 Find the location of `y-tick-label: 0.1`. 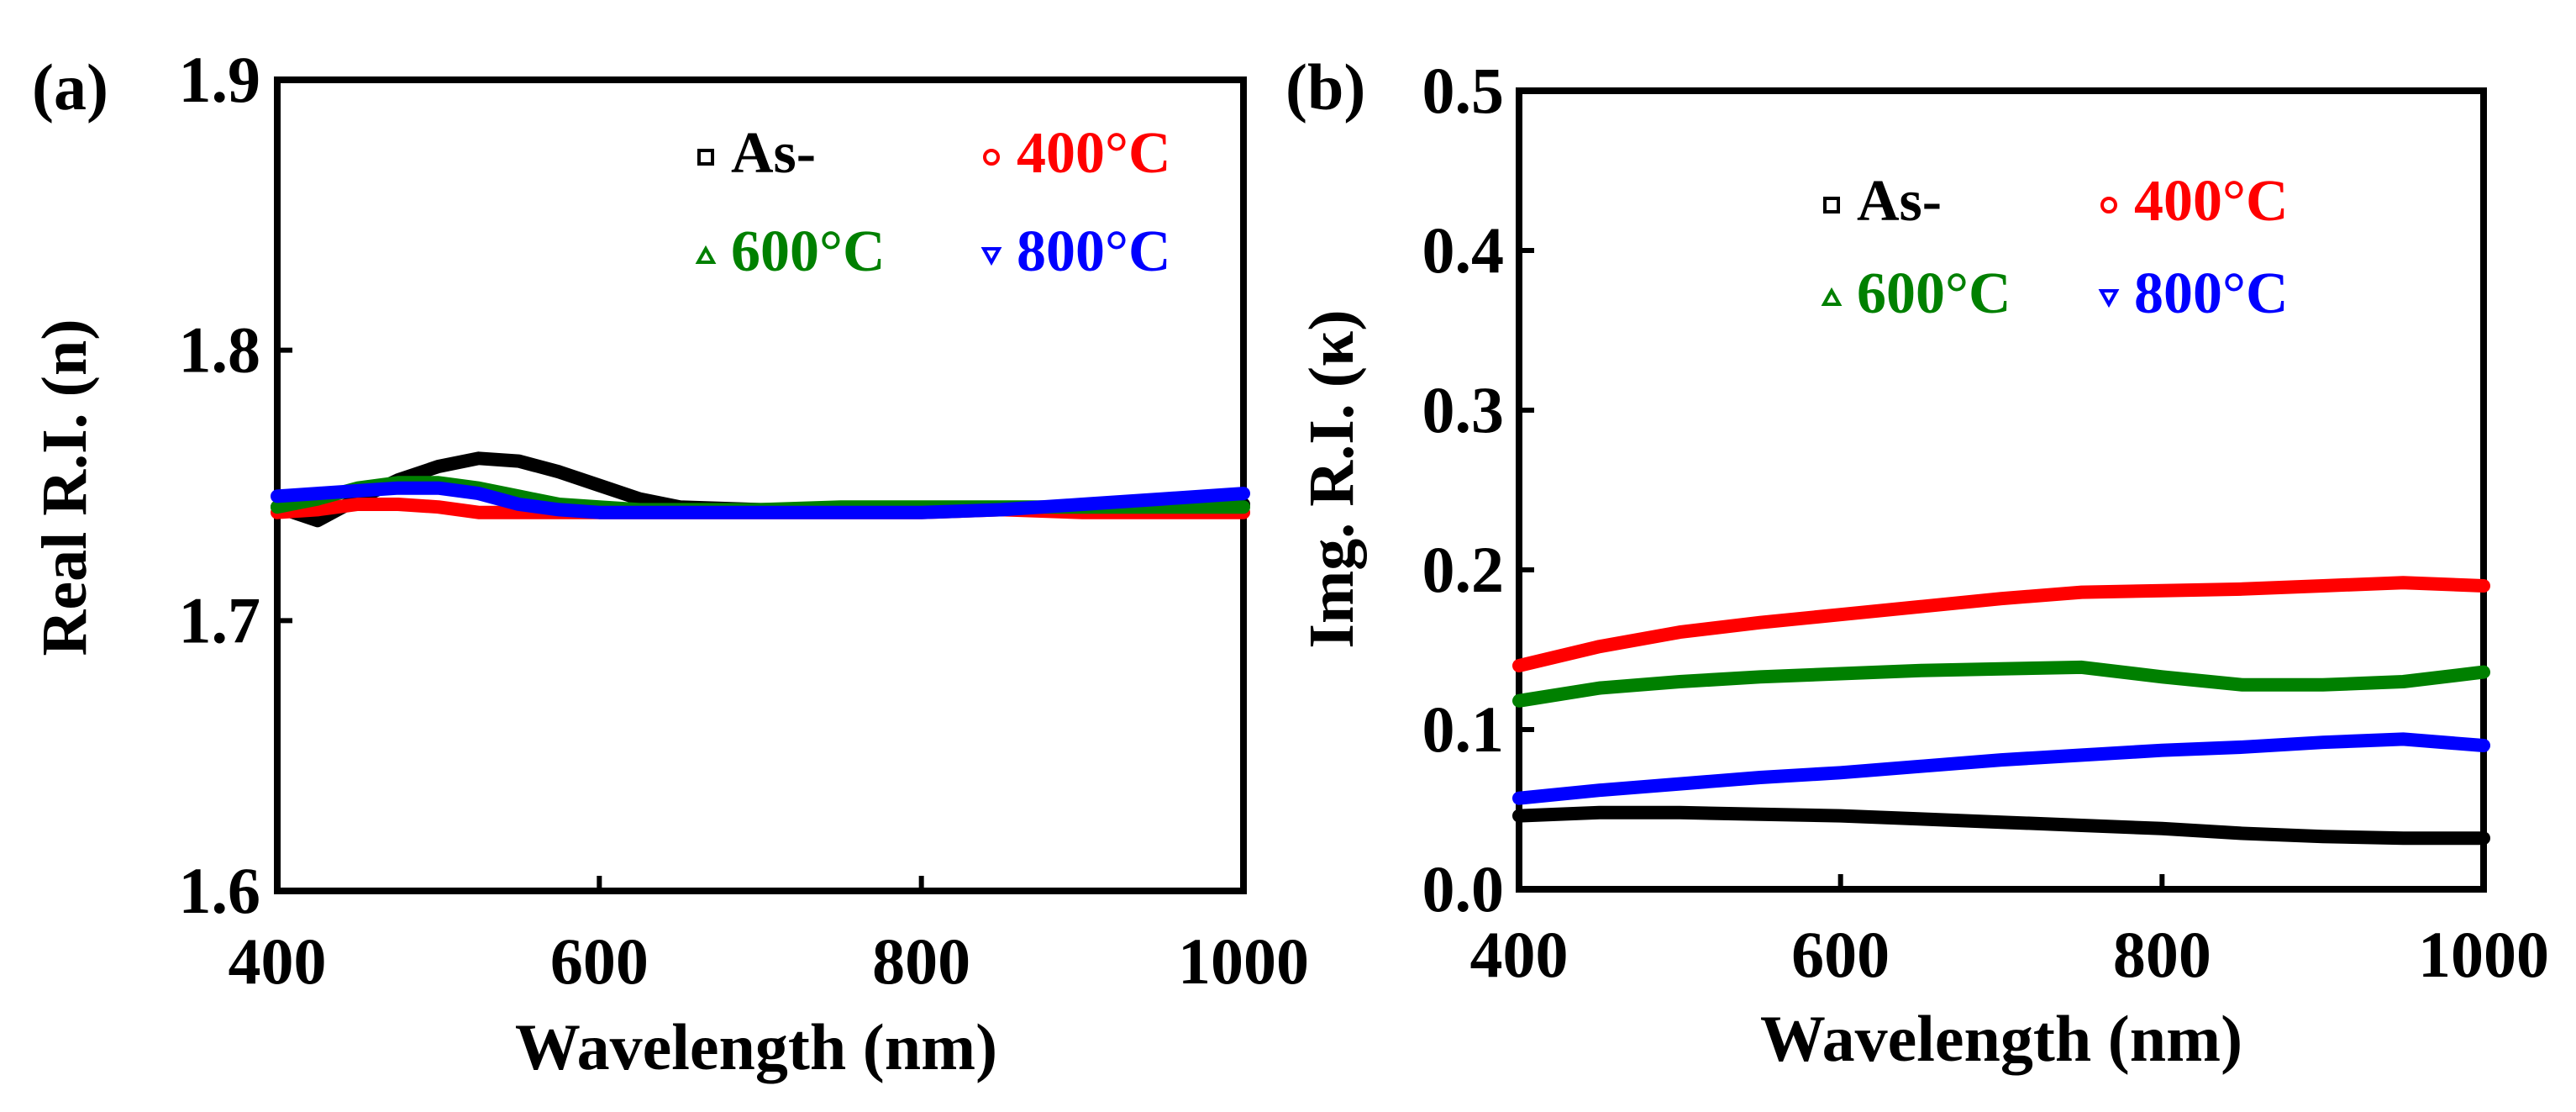

y-tick-label: 0.1 is located at coordinates (1463, 729).